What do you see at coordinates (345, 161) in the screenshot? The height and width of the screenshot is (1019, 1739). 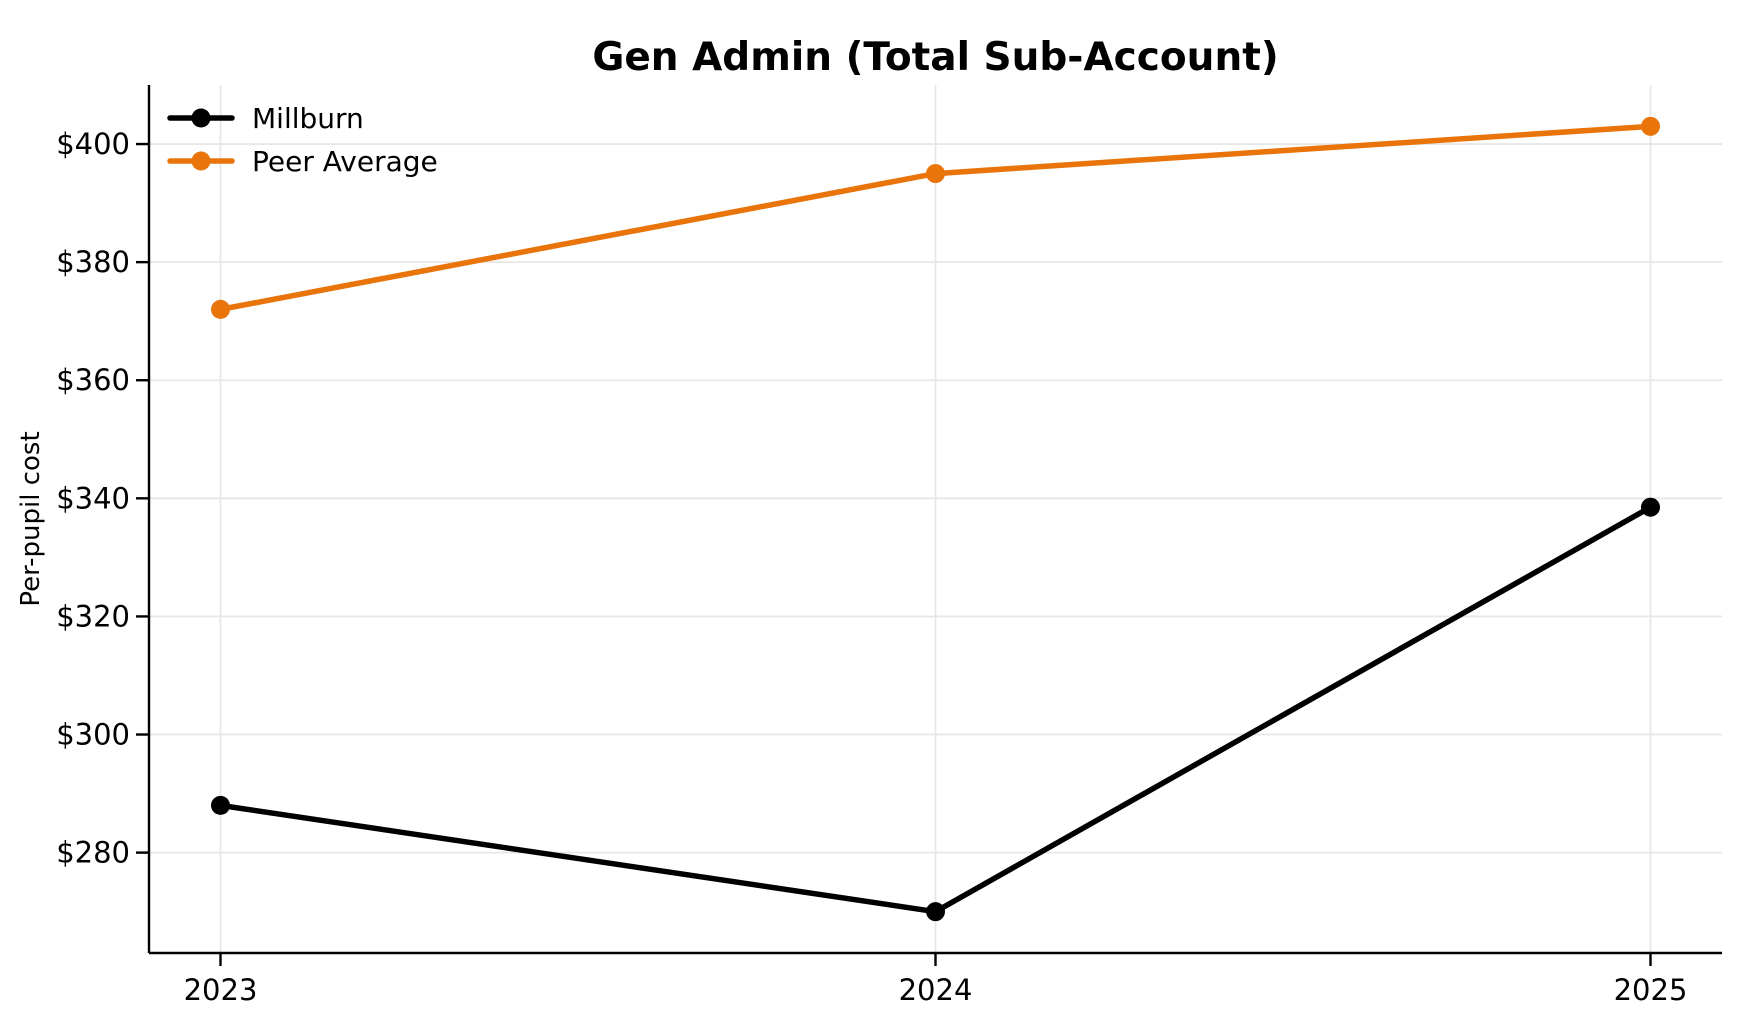 I see `legend-label-peer-average: Peer Average` at bounding box center [345, 161].